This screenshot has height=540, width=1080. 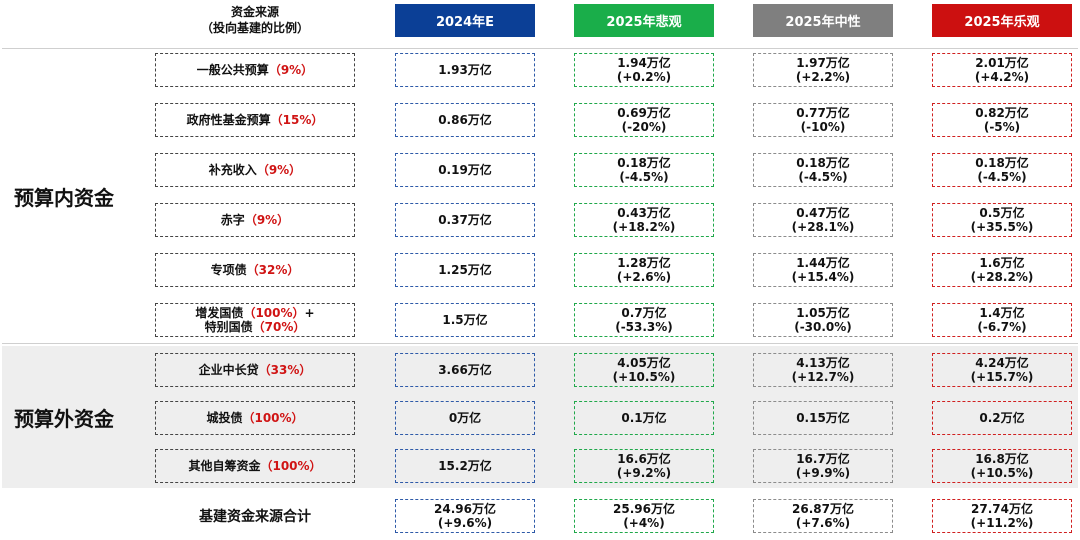 I want to click on source-name-line: 特别国债（70%）, so click(x=255, y=327).